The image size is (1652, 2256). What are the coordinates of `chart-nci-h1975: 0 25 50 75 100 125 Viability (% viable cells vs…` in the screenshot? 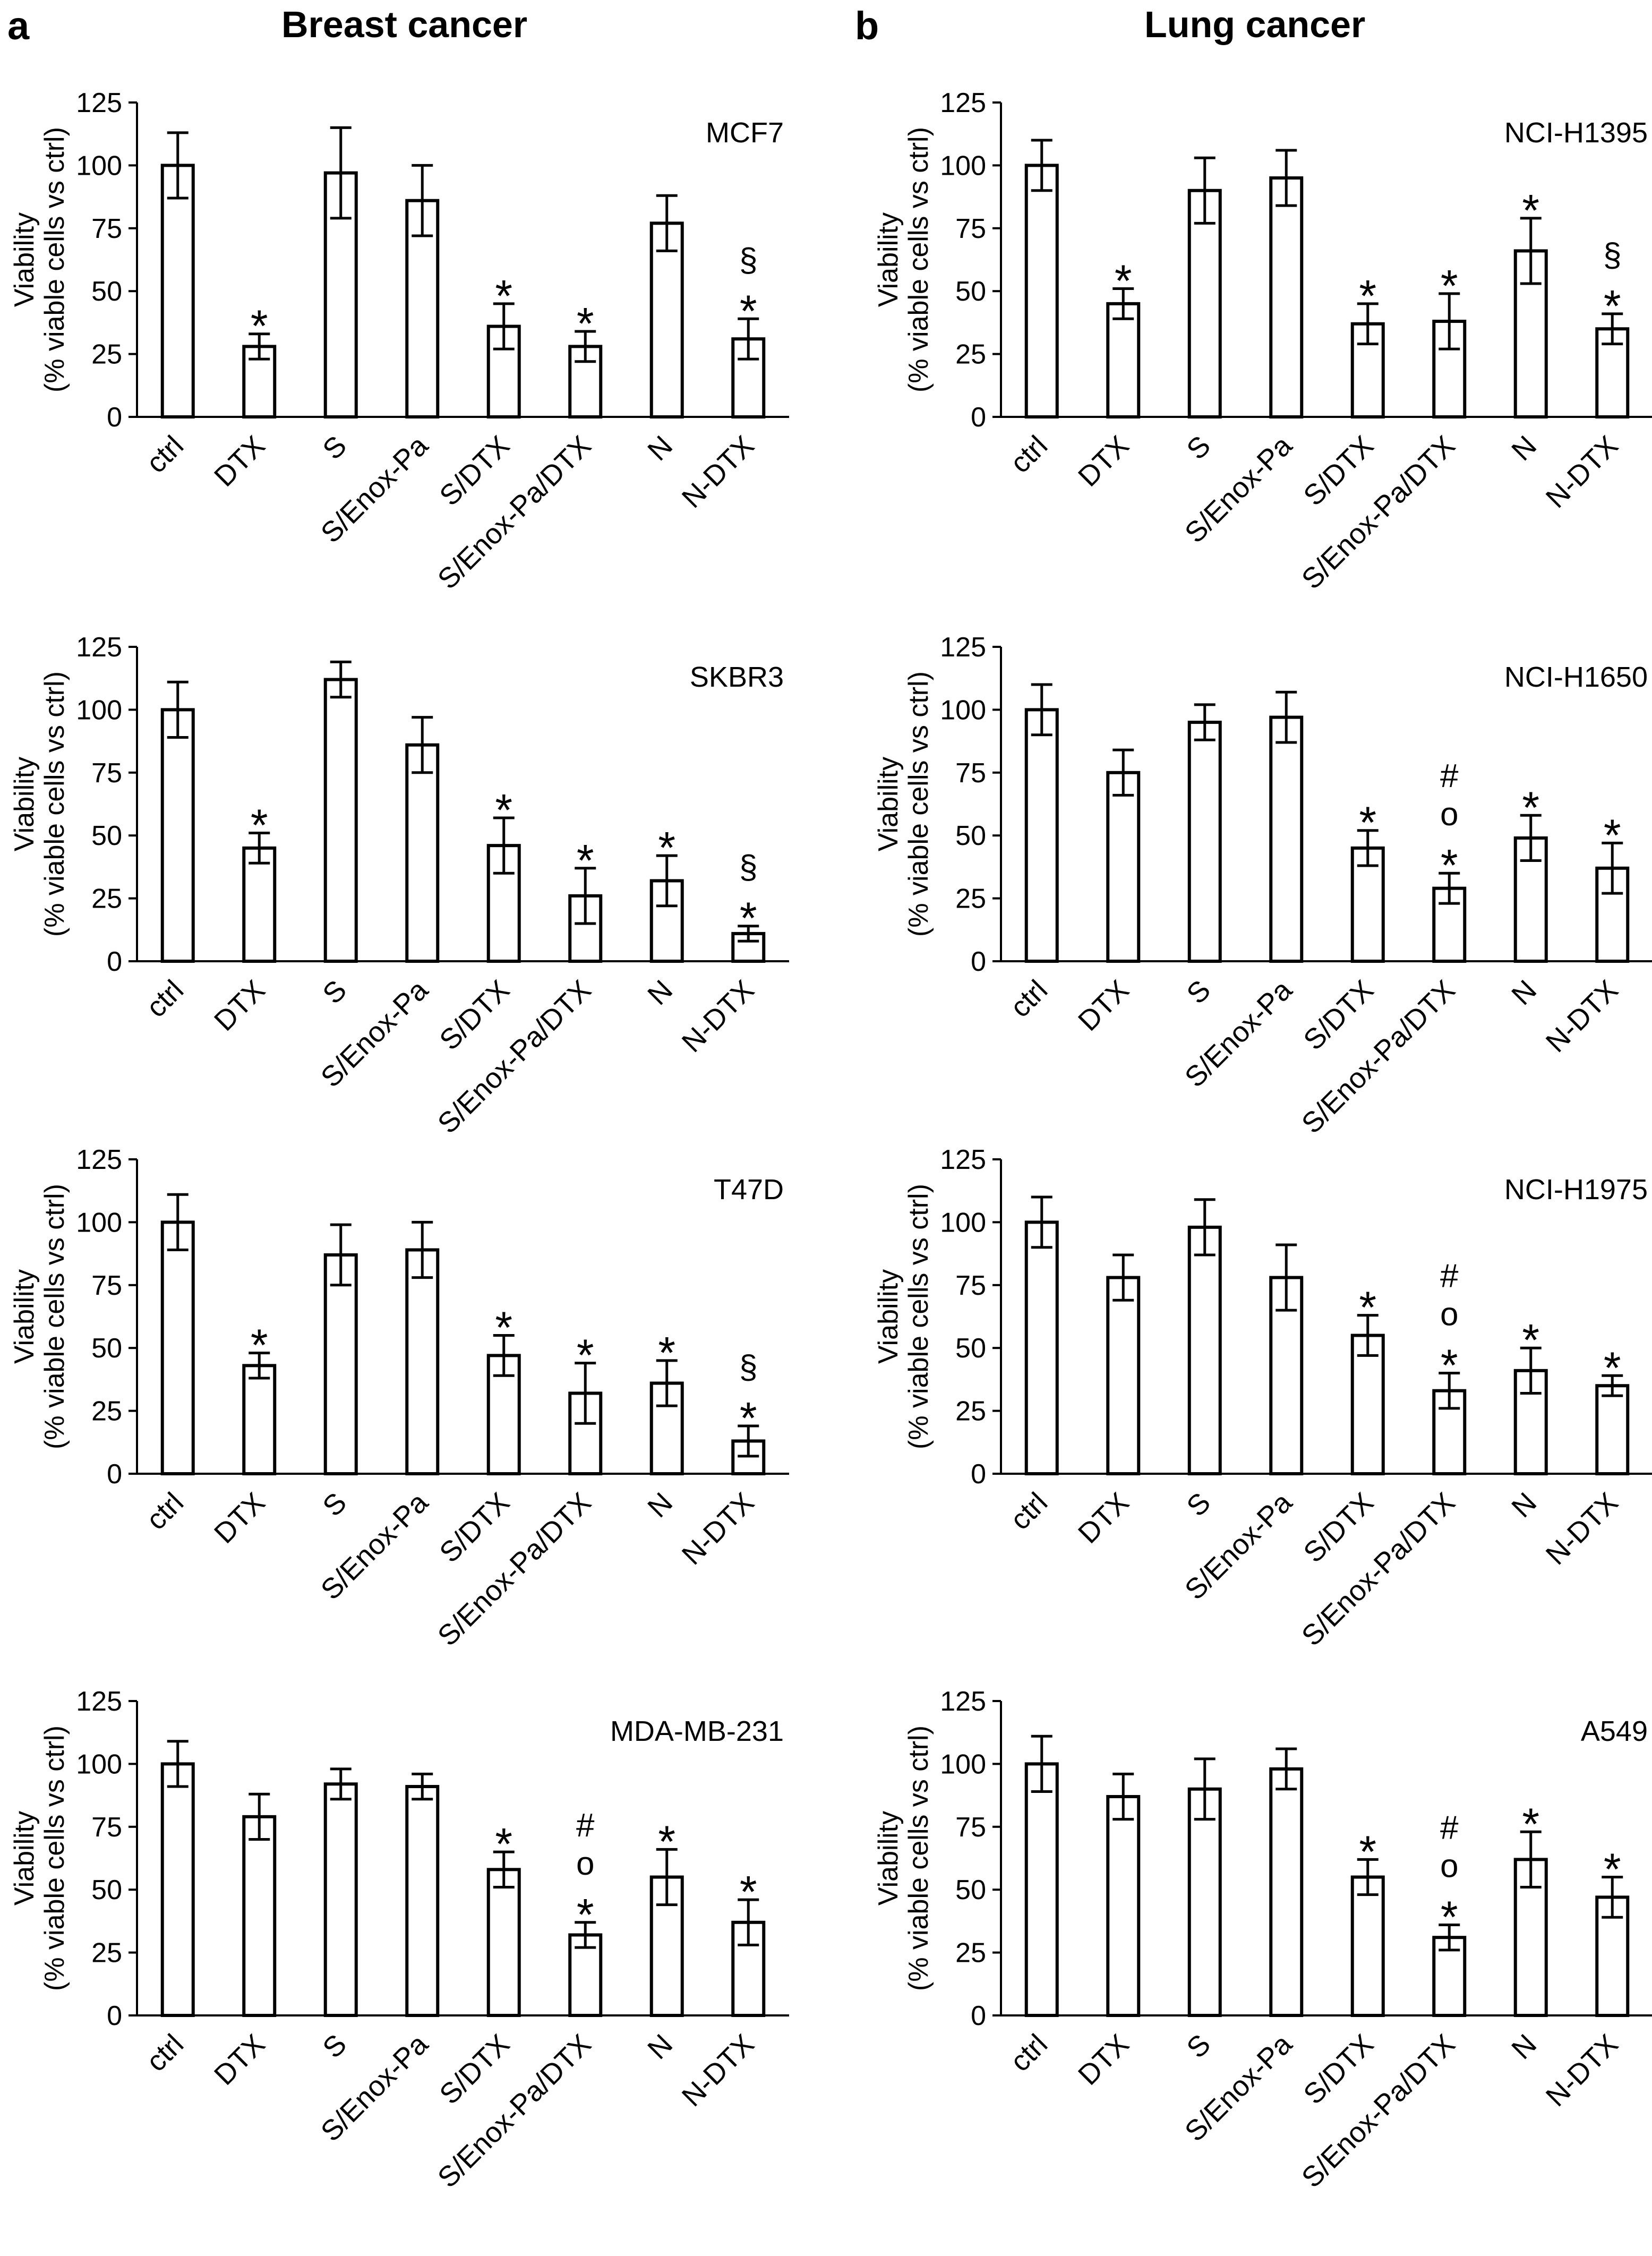 It's located at (1262, 1398).